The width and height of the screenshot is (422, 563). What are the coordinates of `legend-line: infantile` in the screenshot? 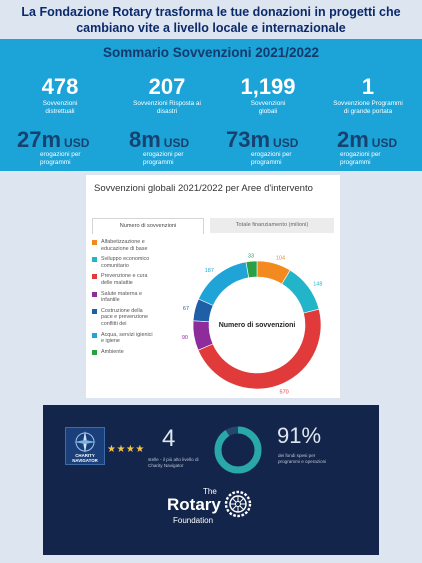 It's located at (110, 300).